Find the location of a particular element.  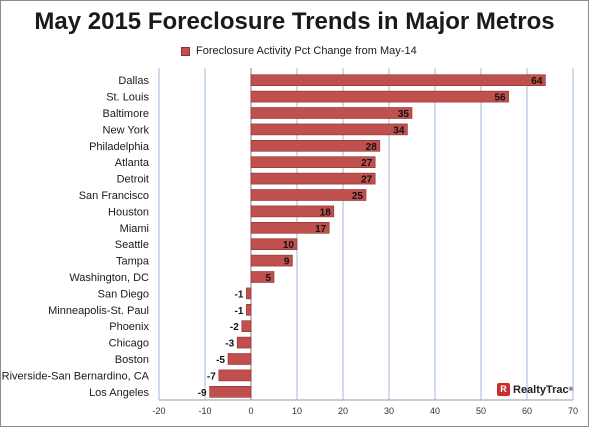

x-tick-label: 10 is located at coordinates (297, 411).